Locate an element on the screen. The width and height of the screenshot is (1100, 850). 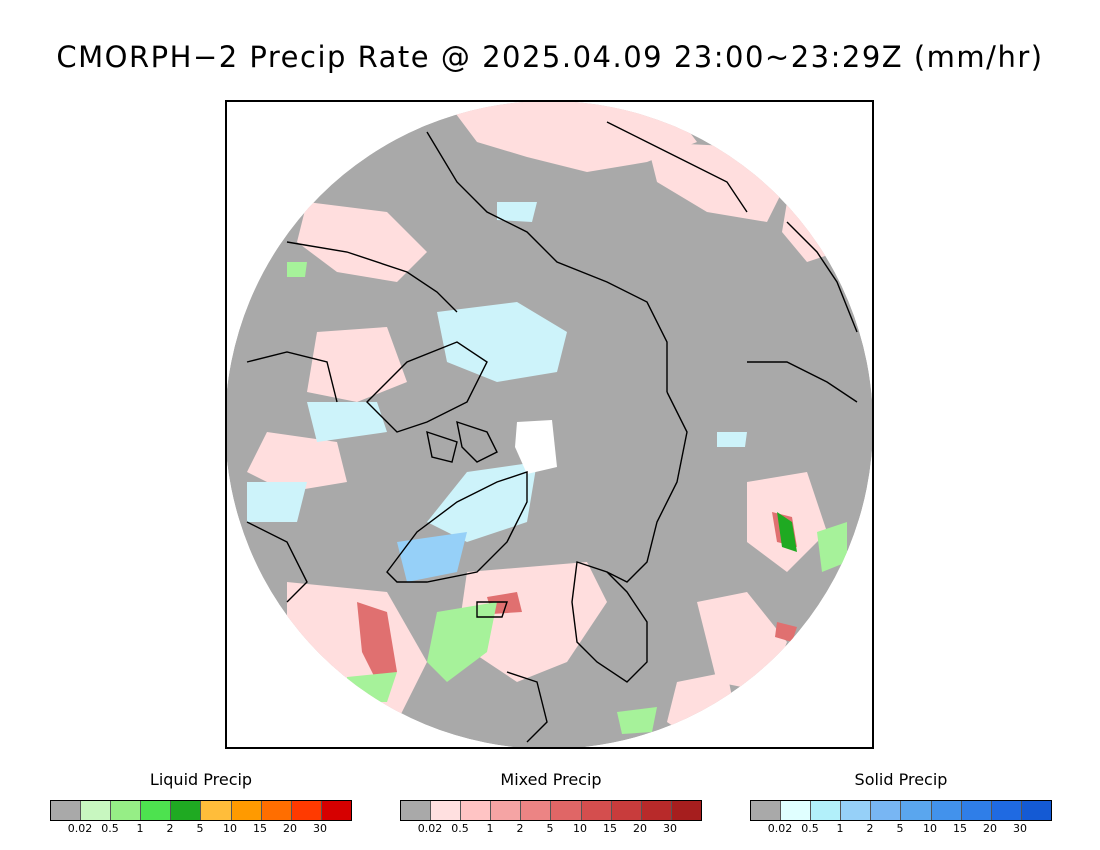
legend-title: Solid Precip is located at coordinates (901, 779).